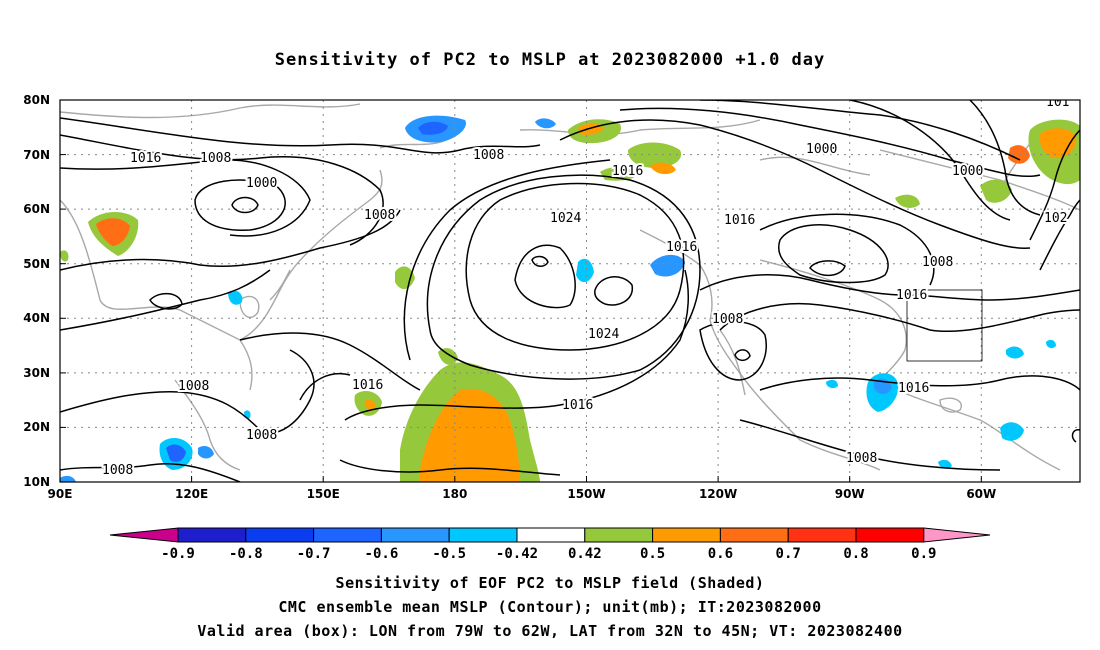 The height and width of the screenshot is (650, 1100). What do you see at coordinates (923, 554) in the screenshot?
I see `colorbar-label: 0.9` at bounding box center [923, 554].